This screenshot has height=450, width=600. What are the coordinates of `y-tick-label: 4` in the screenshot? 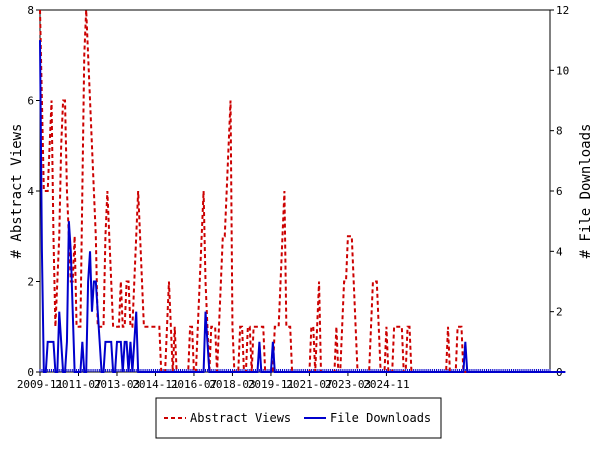 It's located at (30, 191).